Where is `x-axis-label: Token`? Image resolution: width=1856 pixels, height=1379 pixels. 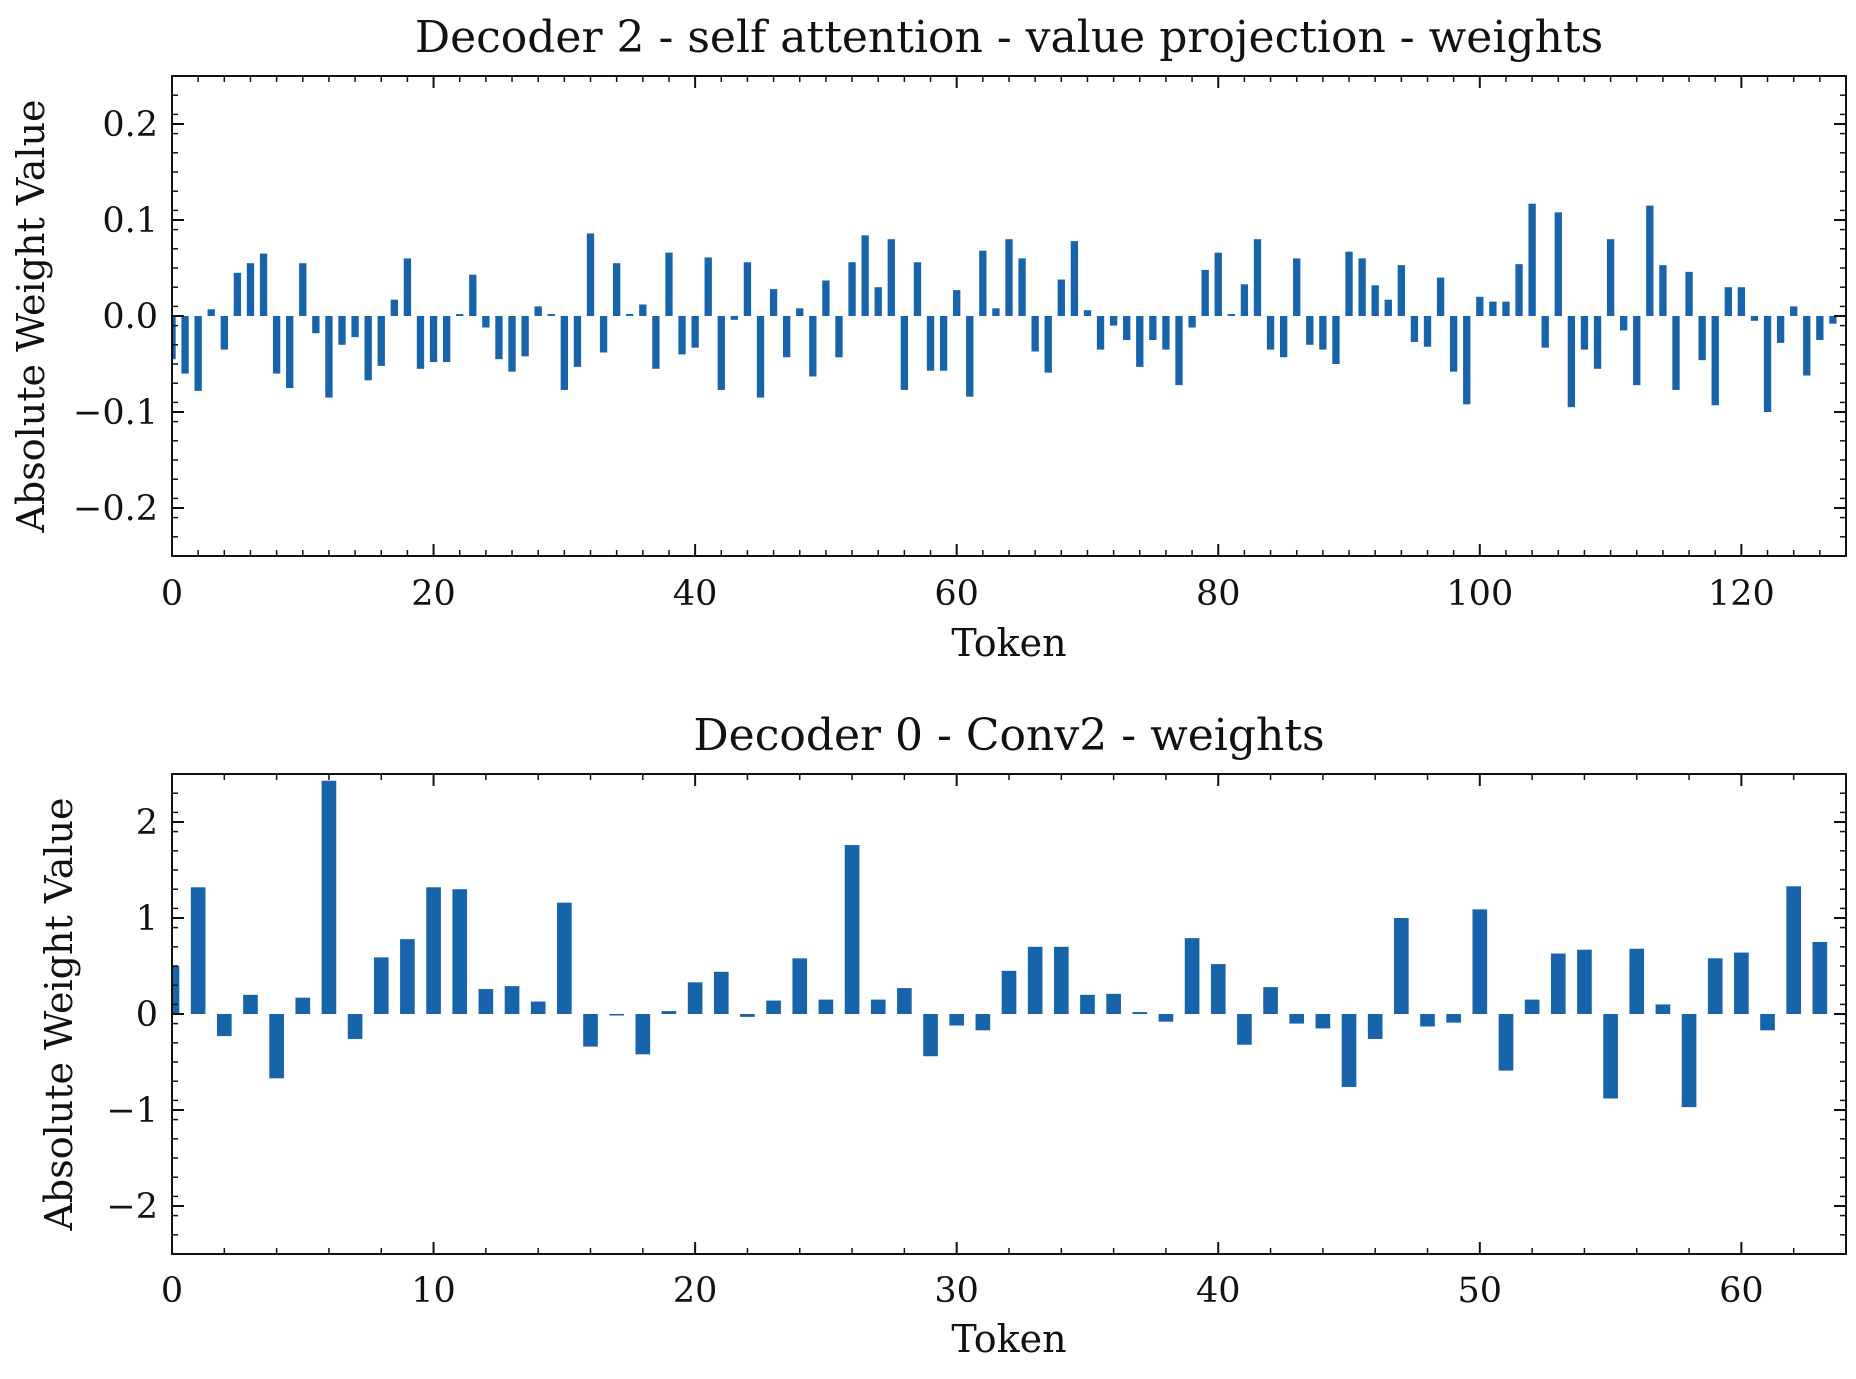
x-axis-label: Token is located at coordinates (1008, 1339).